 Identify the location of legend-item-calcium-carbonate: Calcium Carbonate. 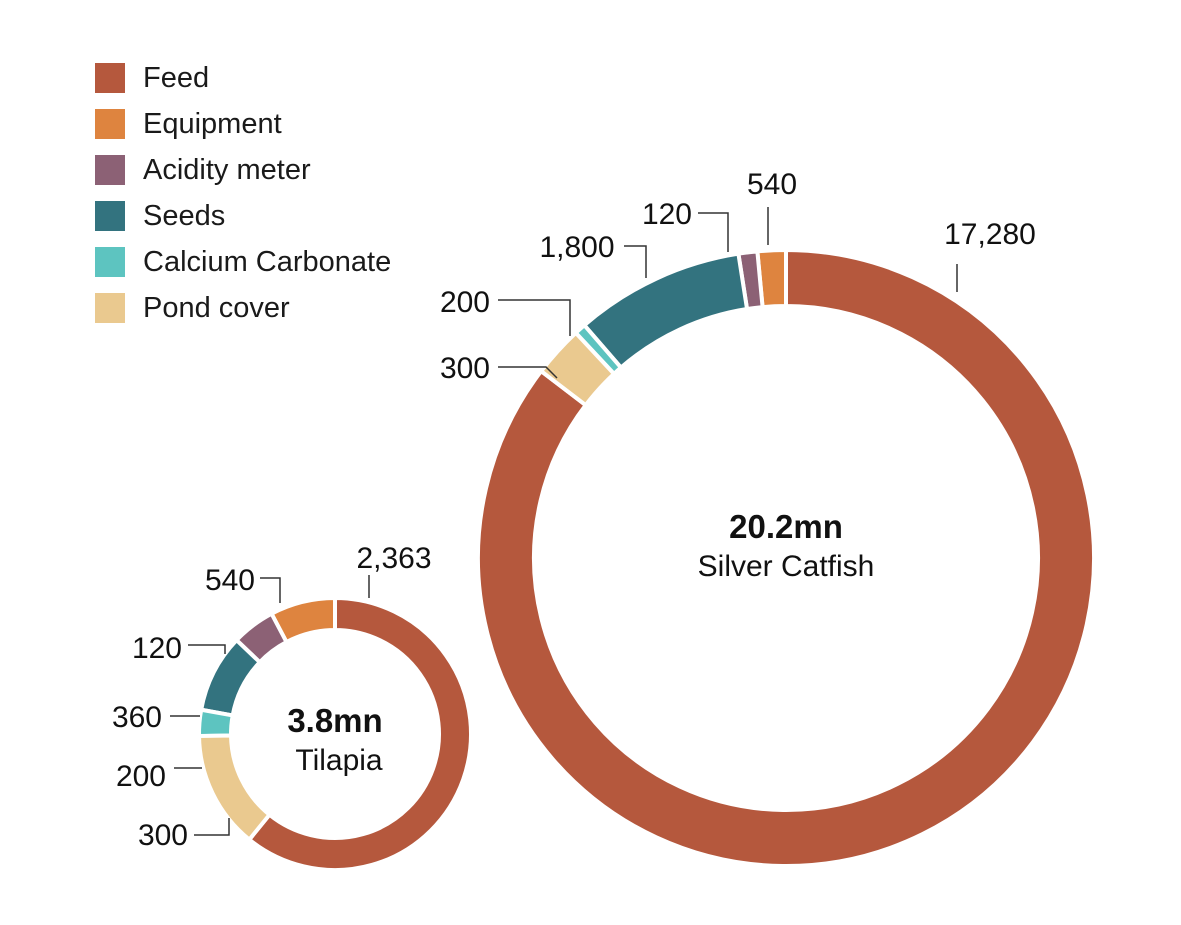
(243, 262).